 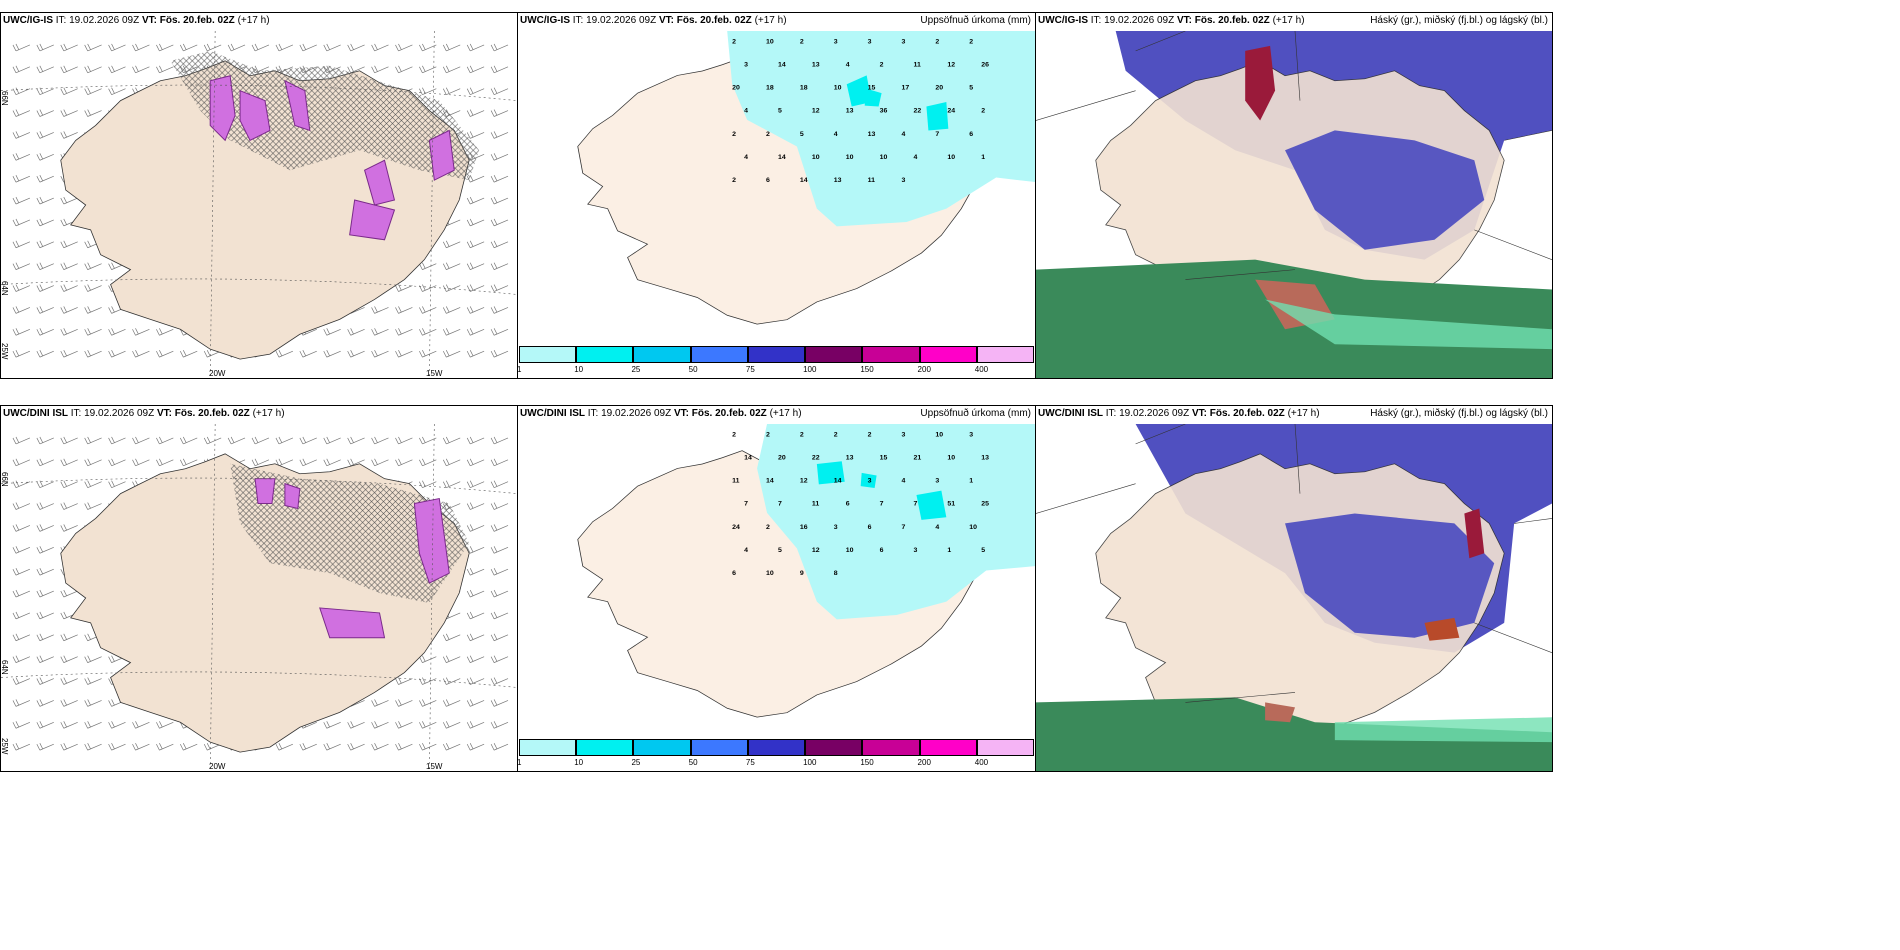 What do you see at coordinates (850, 458) in the screenshot?
I see `precip-value: 13` at bounding box center [850, 458].